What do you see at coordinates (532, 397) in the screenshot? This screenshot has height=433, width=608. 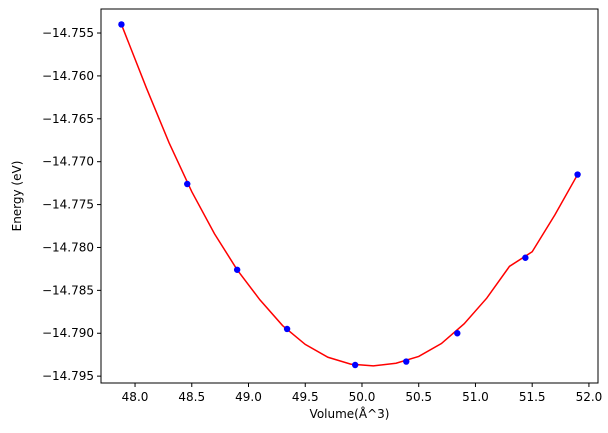 I see `x-tick-label: 51.5` at bounding box center [532, 397].